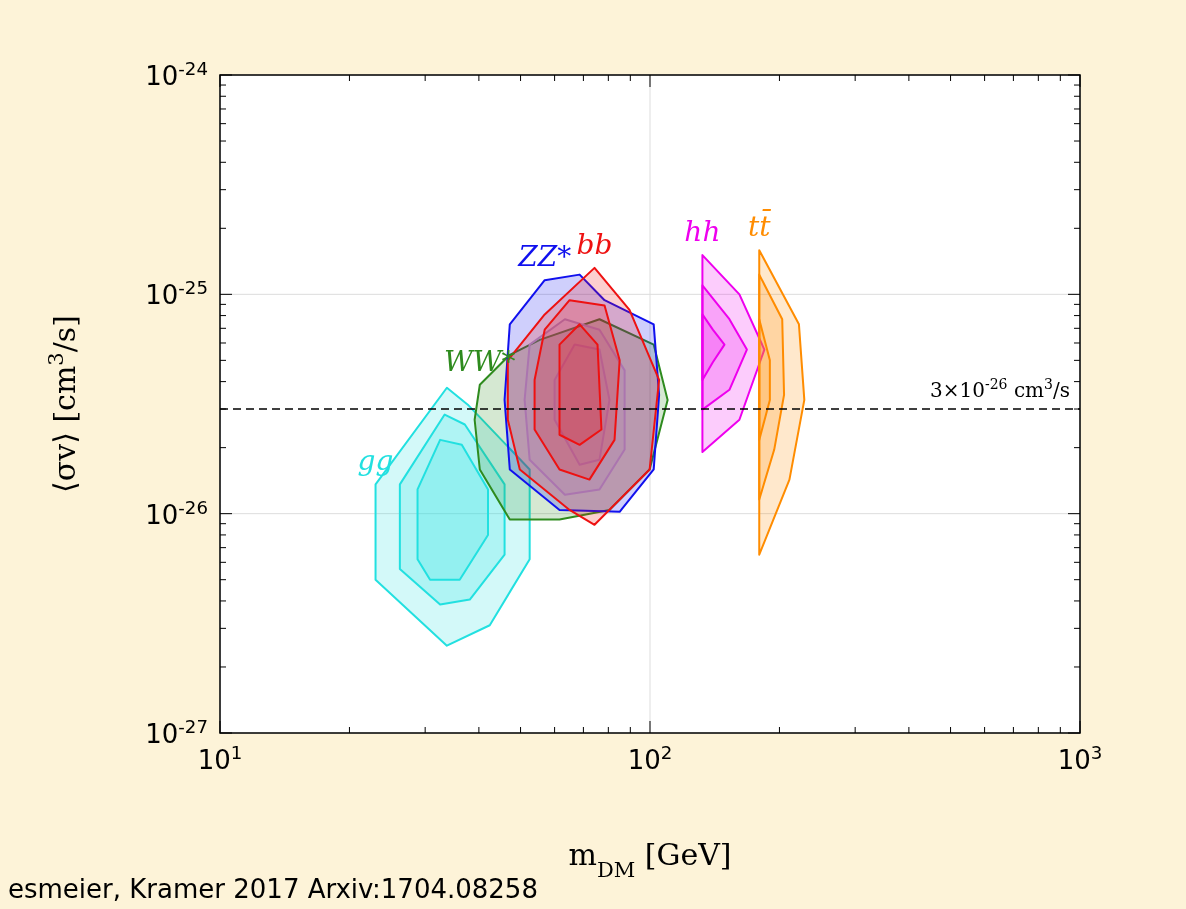 This screenshot has width=1186, height=909. I want to click on series-label: hh, so click(702, 232).